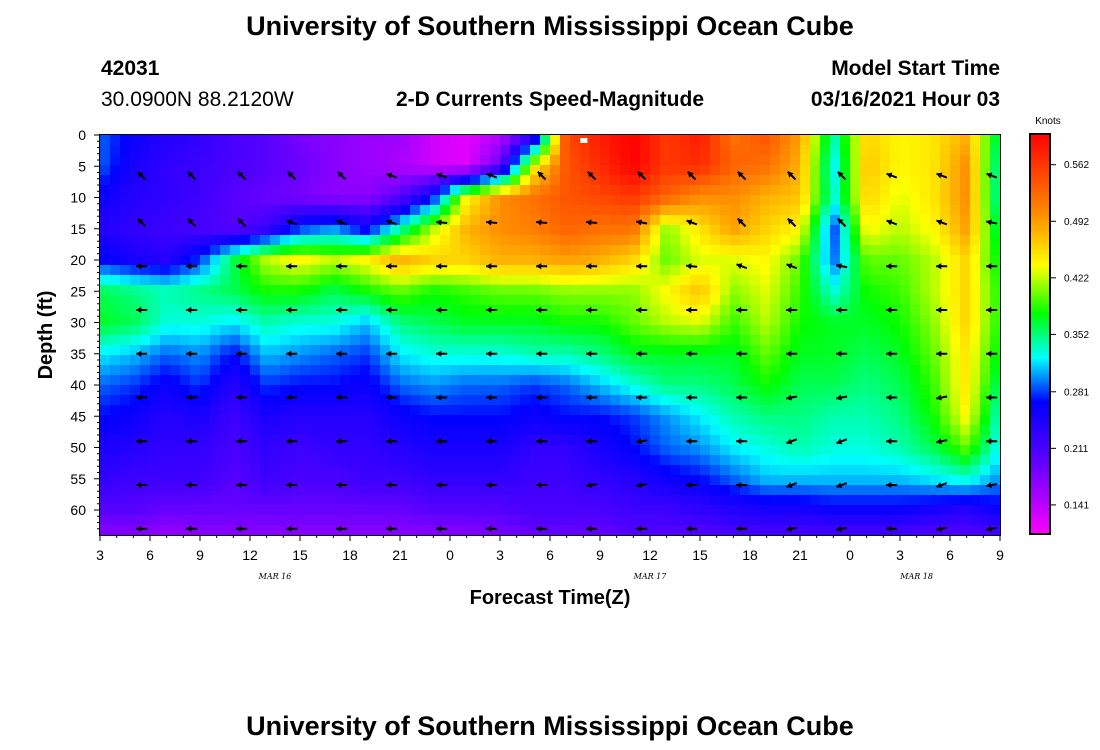  Describe the element at coordinates (78, 229) in the screenshot. I see `y-tick-label: 15` at that location.